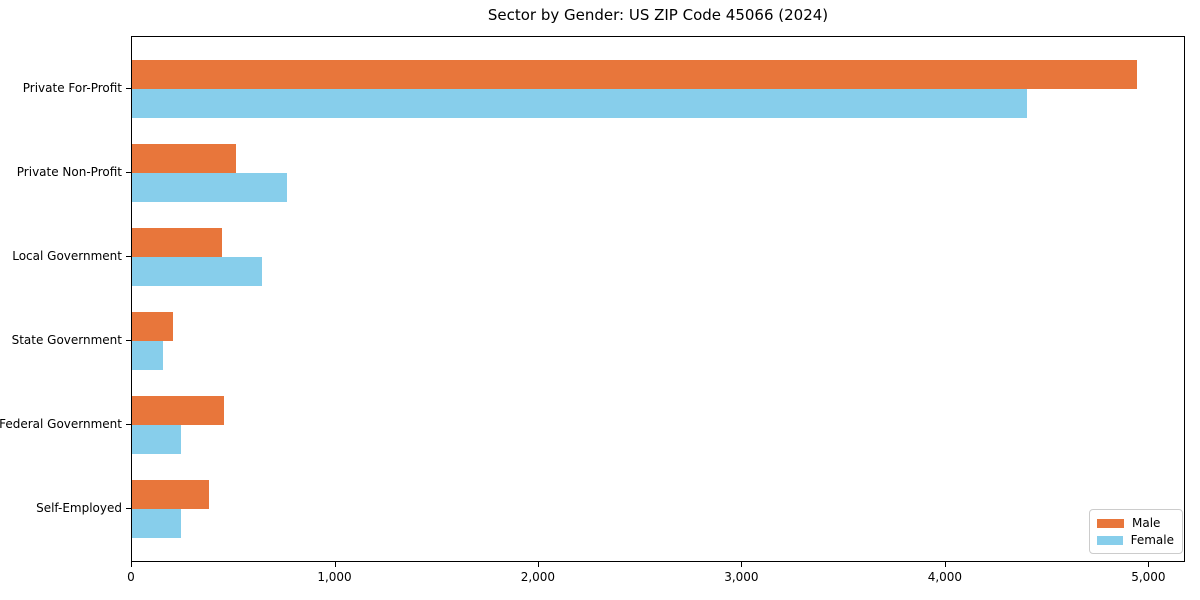 Image resolution: width=1200 pixels, height=600 pixels. Describe the element at coordinates (171, 494) in the screenshot. I see `bar-male-self-employed` at that location.